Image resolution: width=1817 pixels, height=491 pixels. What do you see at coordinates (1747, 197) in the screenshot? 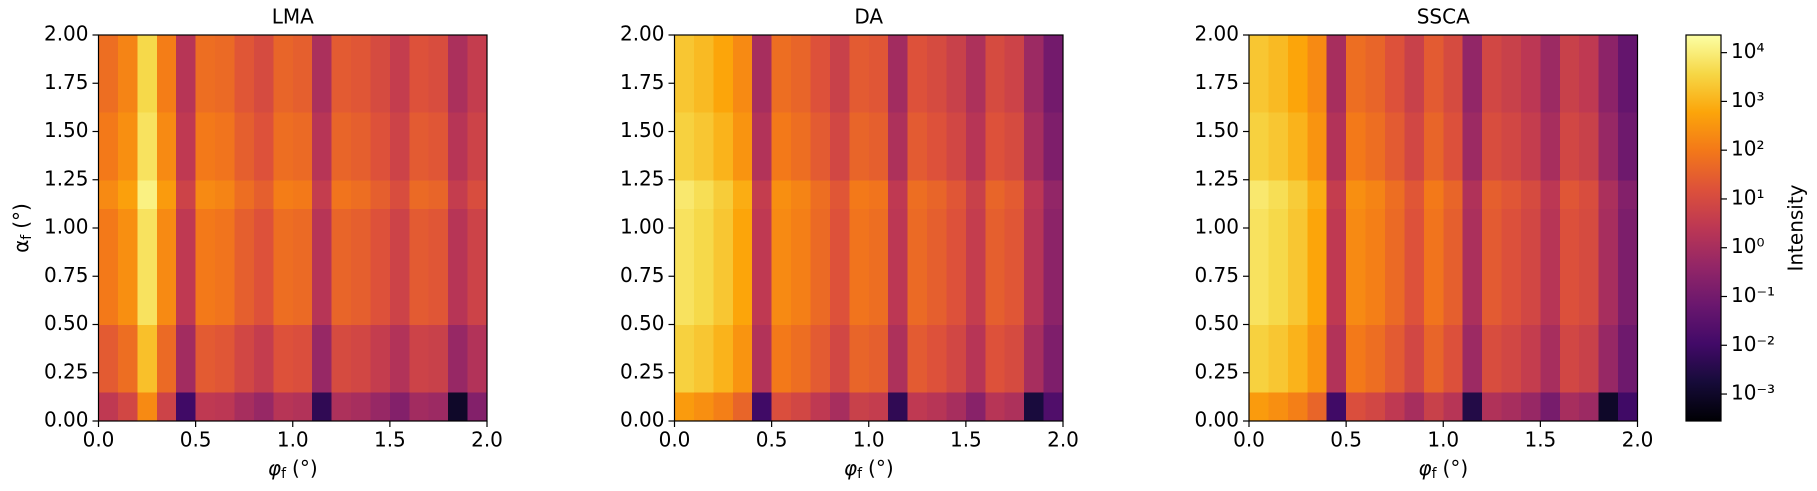
I see `colorbar-tick-label: 10¹` at bounding box center [1747, 197].